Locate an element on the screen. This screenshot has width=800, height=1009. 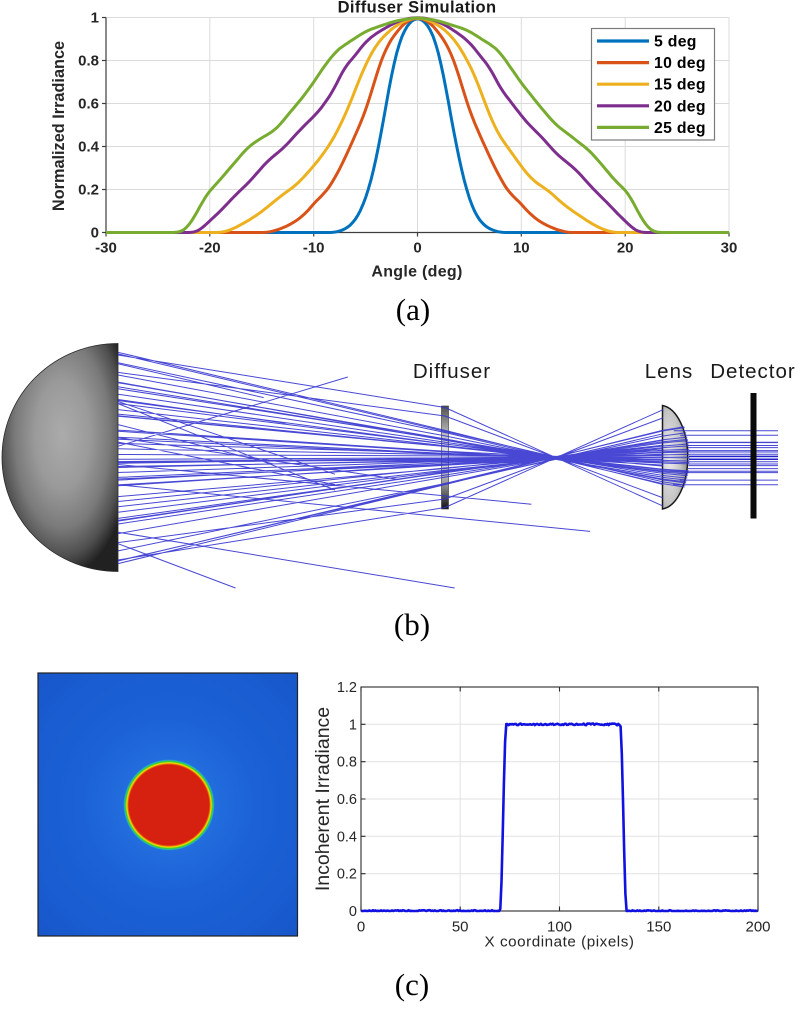
svg-text: Detector is located at coordinates (752, 371).